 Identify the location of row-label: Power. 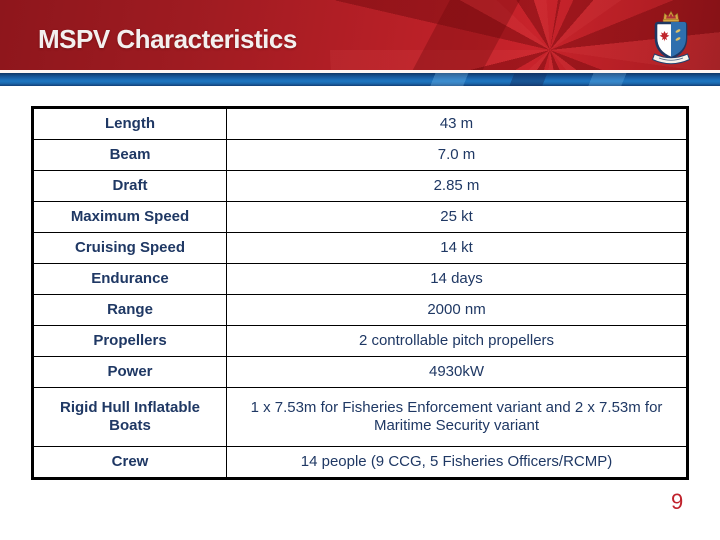
(129, 372).